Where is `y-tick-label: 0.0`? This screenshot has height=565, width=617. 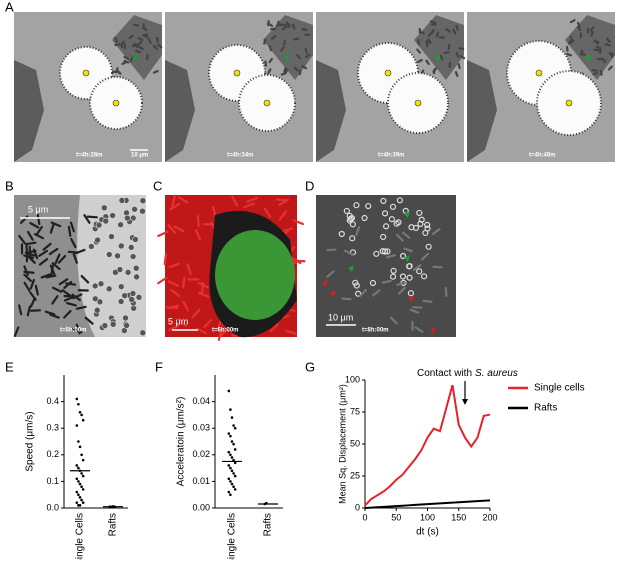 y-tick-label: 0.0 is located at coordinates (52, 507).